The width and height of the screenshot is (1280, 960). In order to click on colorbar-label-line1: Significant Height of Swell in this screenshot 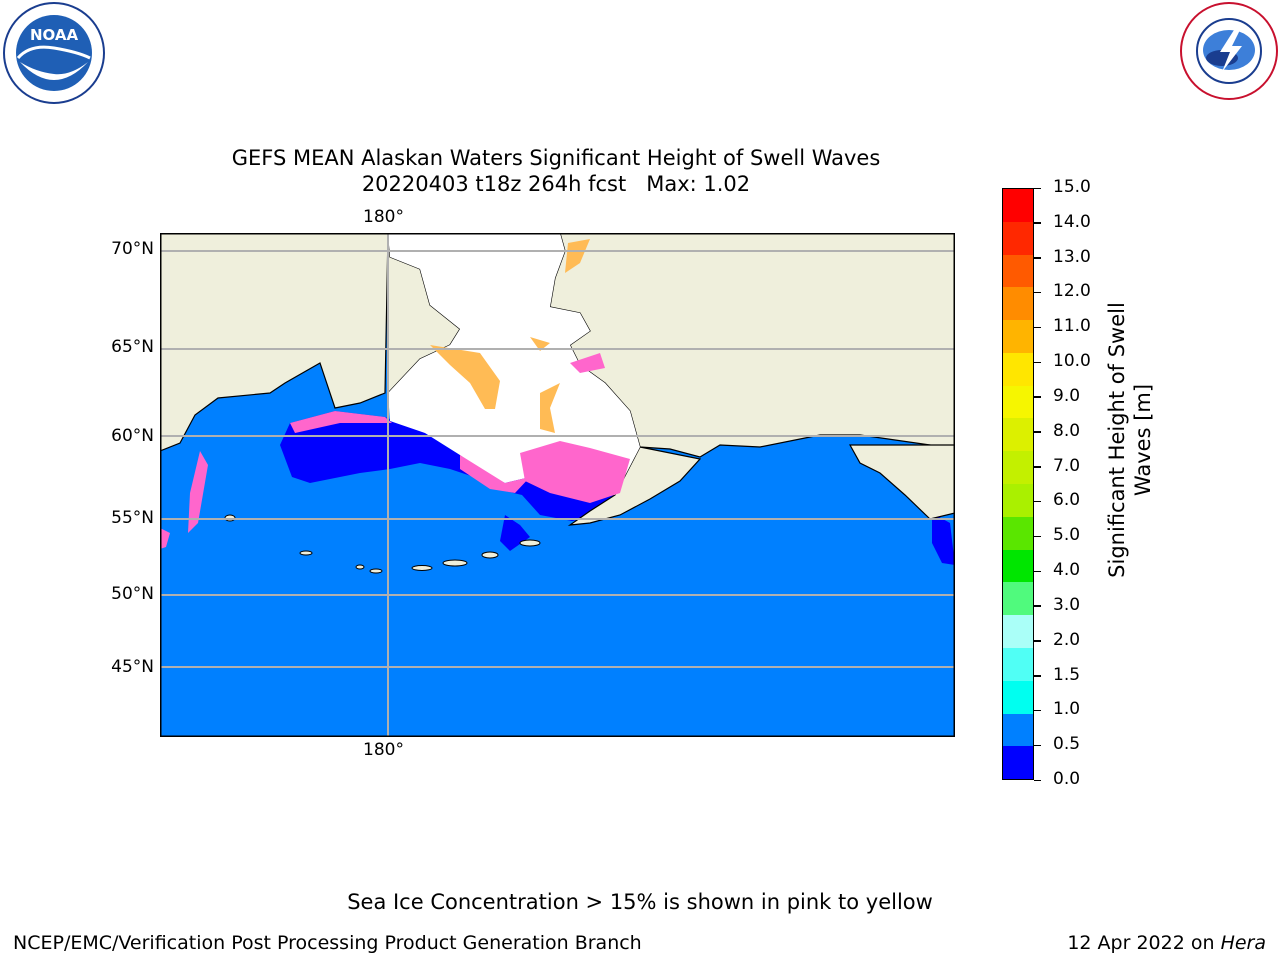, I will do `click(1117, 440)`.